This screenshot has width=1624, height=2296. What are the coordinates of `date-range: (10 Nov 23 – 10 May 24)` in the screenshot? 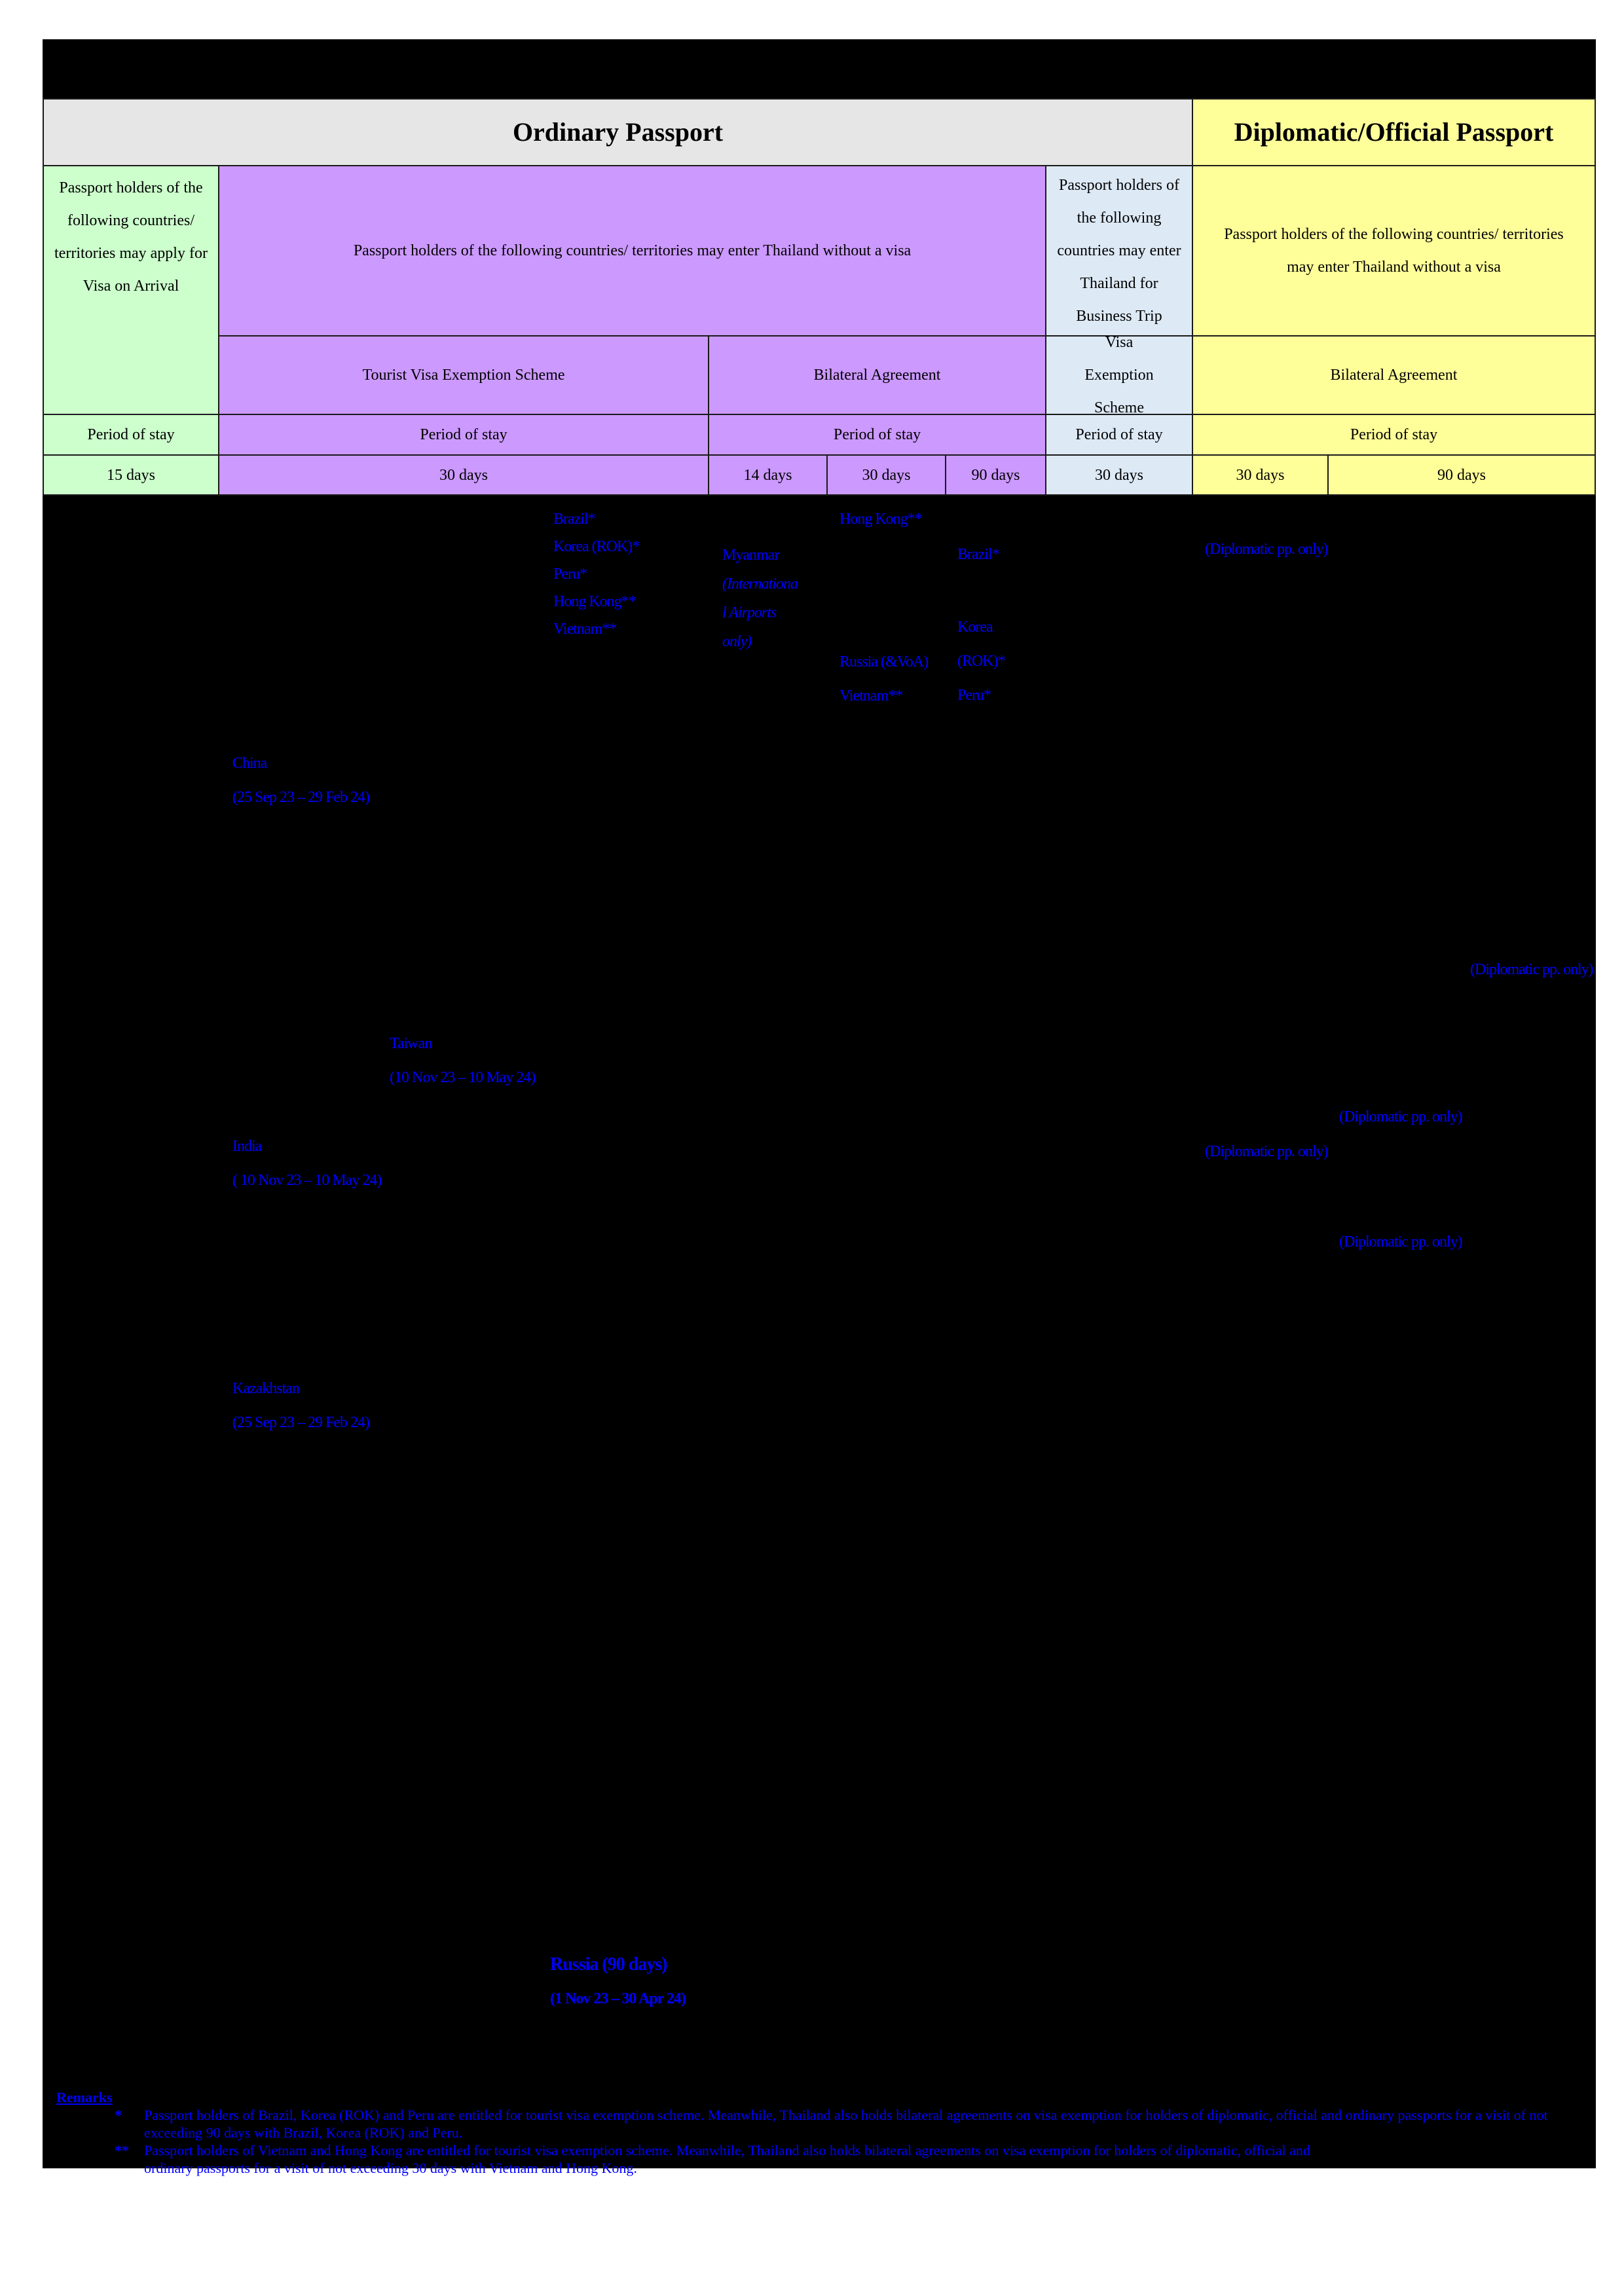 It's located at (463, 1077).